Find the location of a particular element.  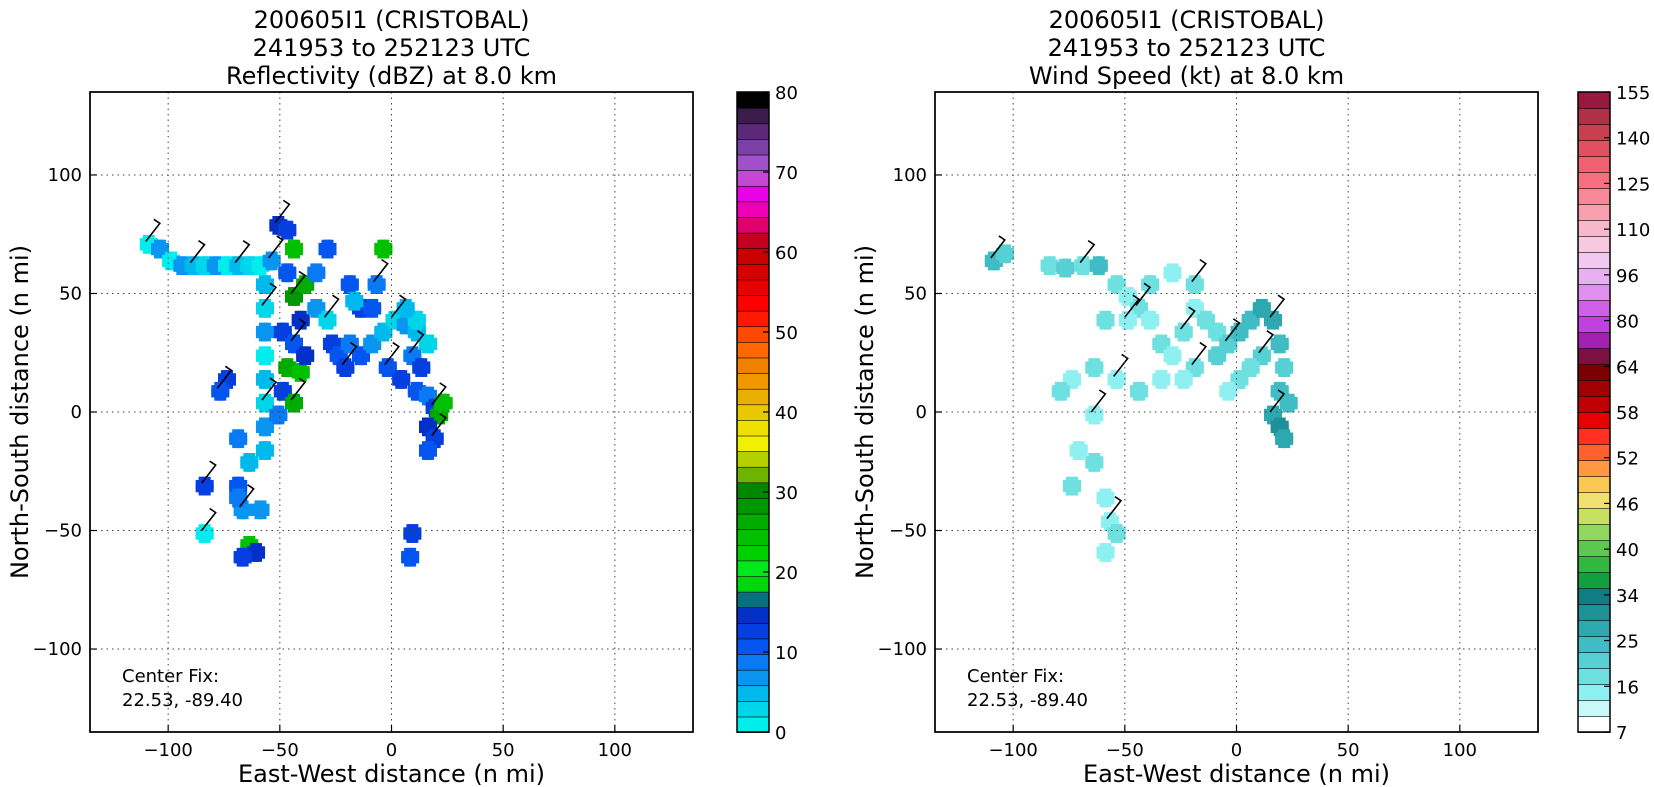

left-y-tick-label: −50 is located at coordinates (63, 531).